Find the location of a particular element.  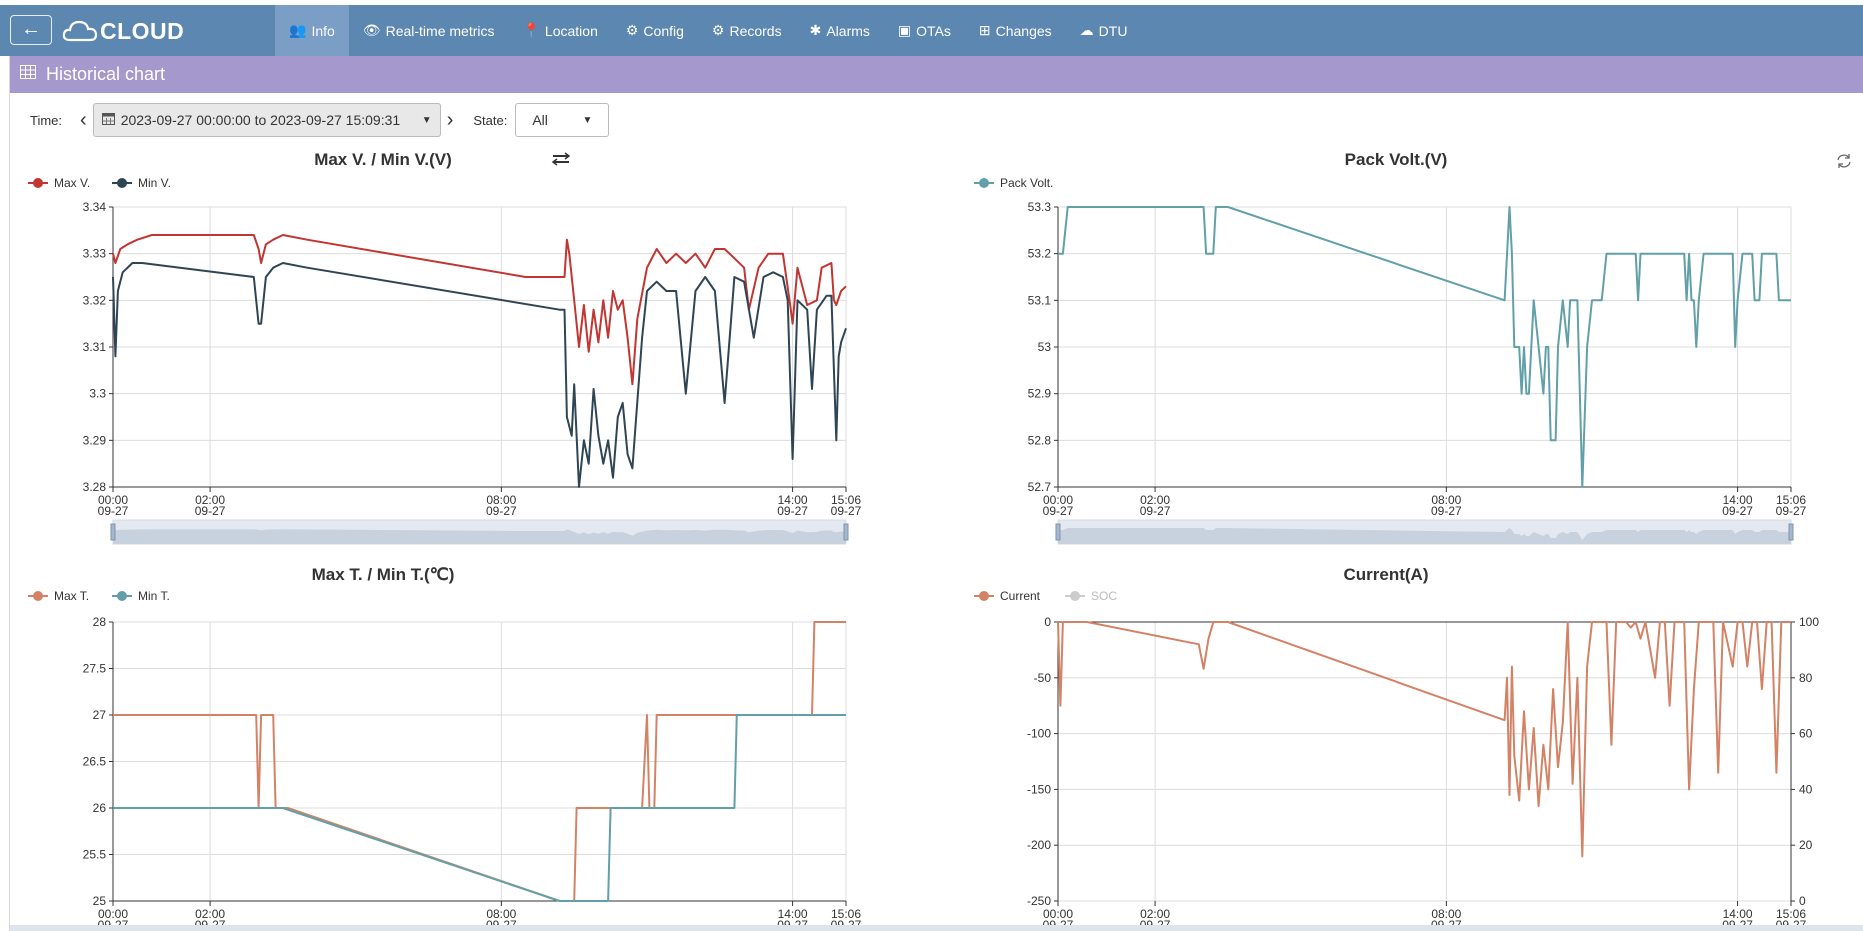

legend-item: SOC is located at coordinates (1091, 596).